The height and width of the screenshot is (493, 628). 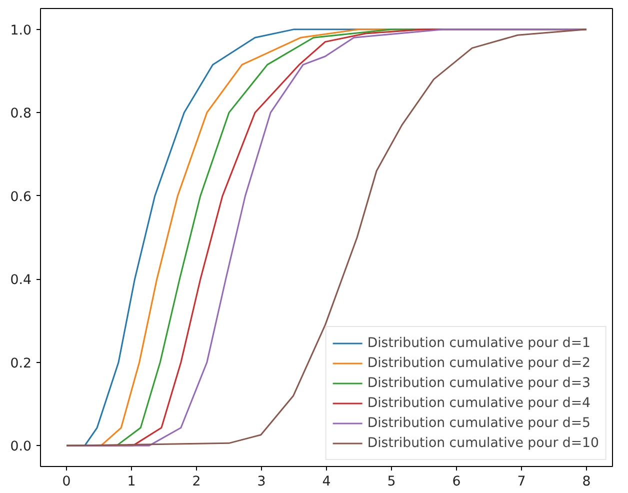 I want to click on x-tick-label: 3, so click(x=261, y=482).